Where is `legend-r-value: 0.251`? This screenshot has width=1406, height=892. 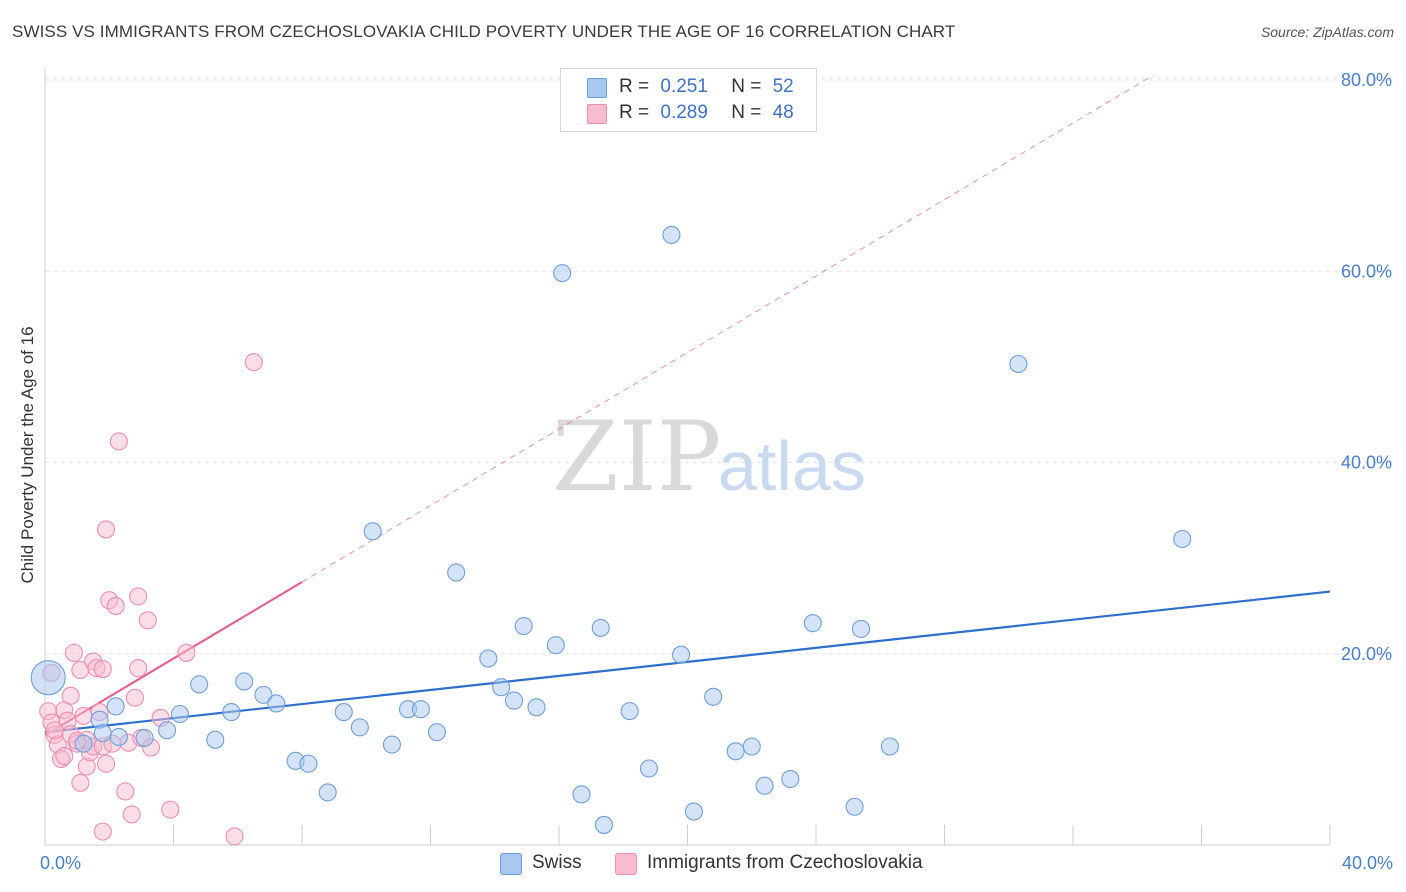 legend-r-value: 0.251 is located at coordinates (684, 86).